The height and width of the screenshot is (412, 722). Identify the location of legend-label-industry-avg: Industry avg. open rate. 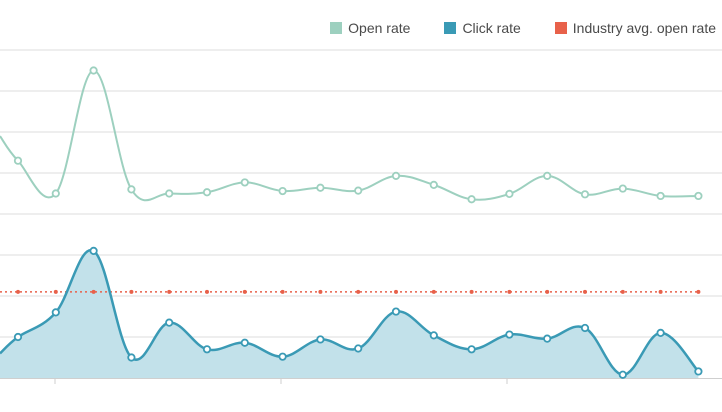
(644, 28).